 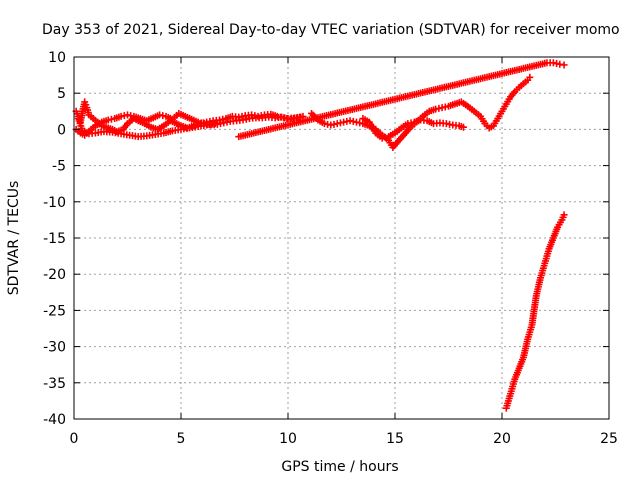 I want to click on x-tick-label: 0, so click(x=74, y=439).